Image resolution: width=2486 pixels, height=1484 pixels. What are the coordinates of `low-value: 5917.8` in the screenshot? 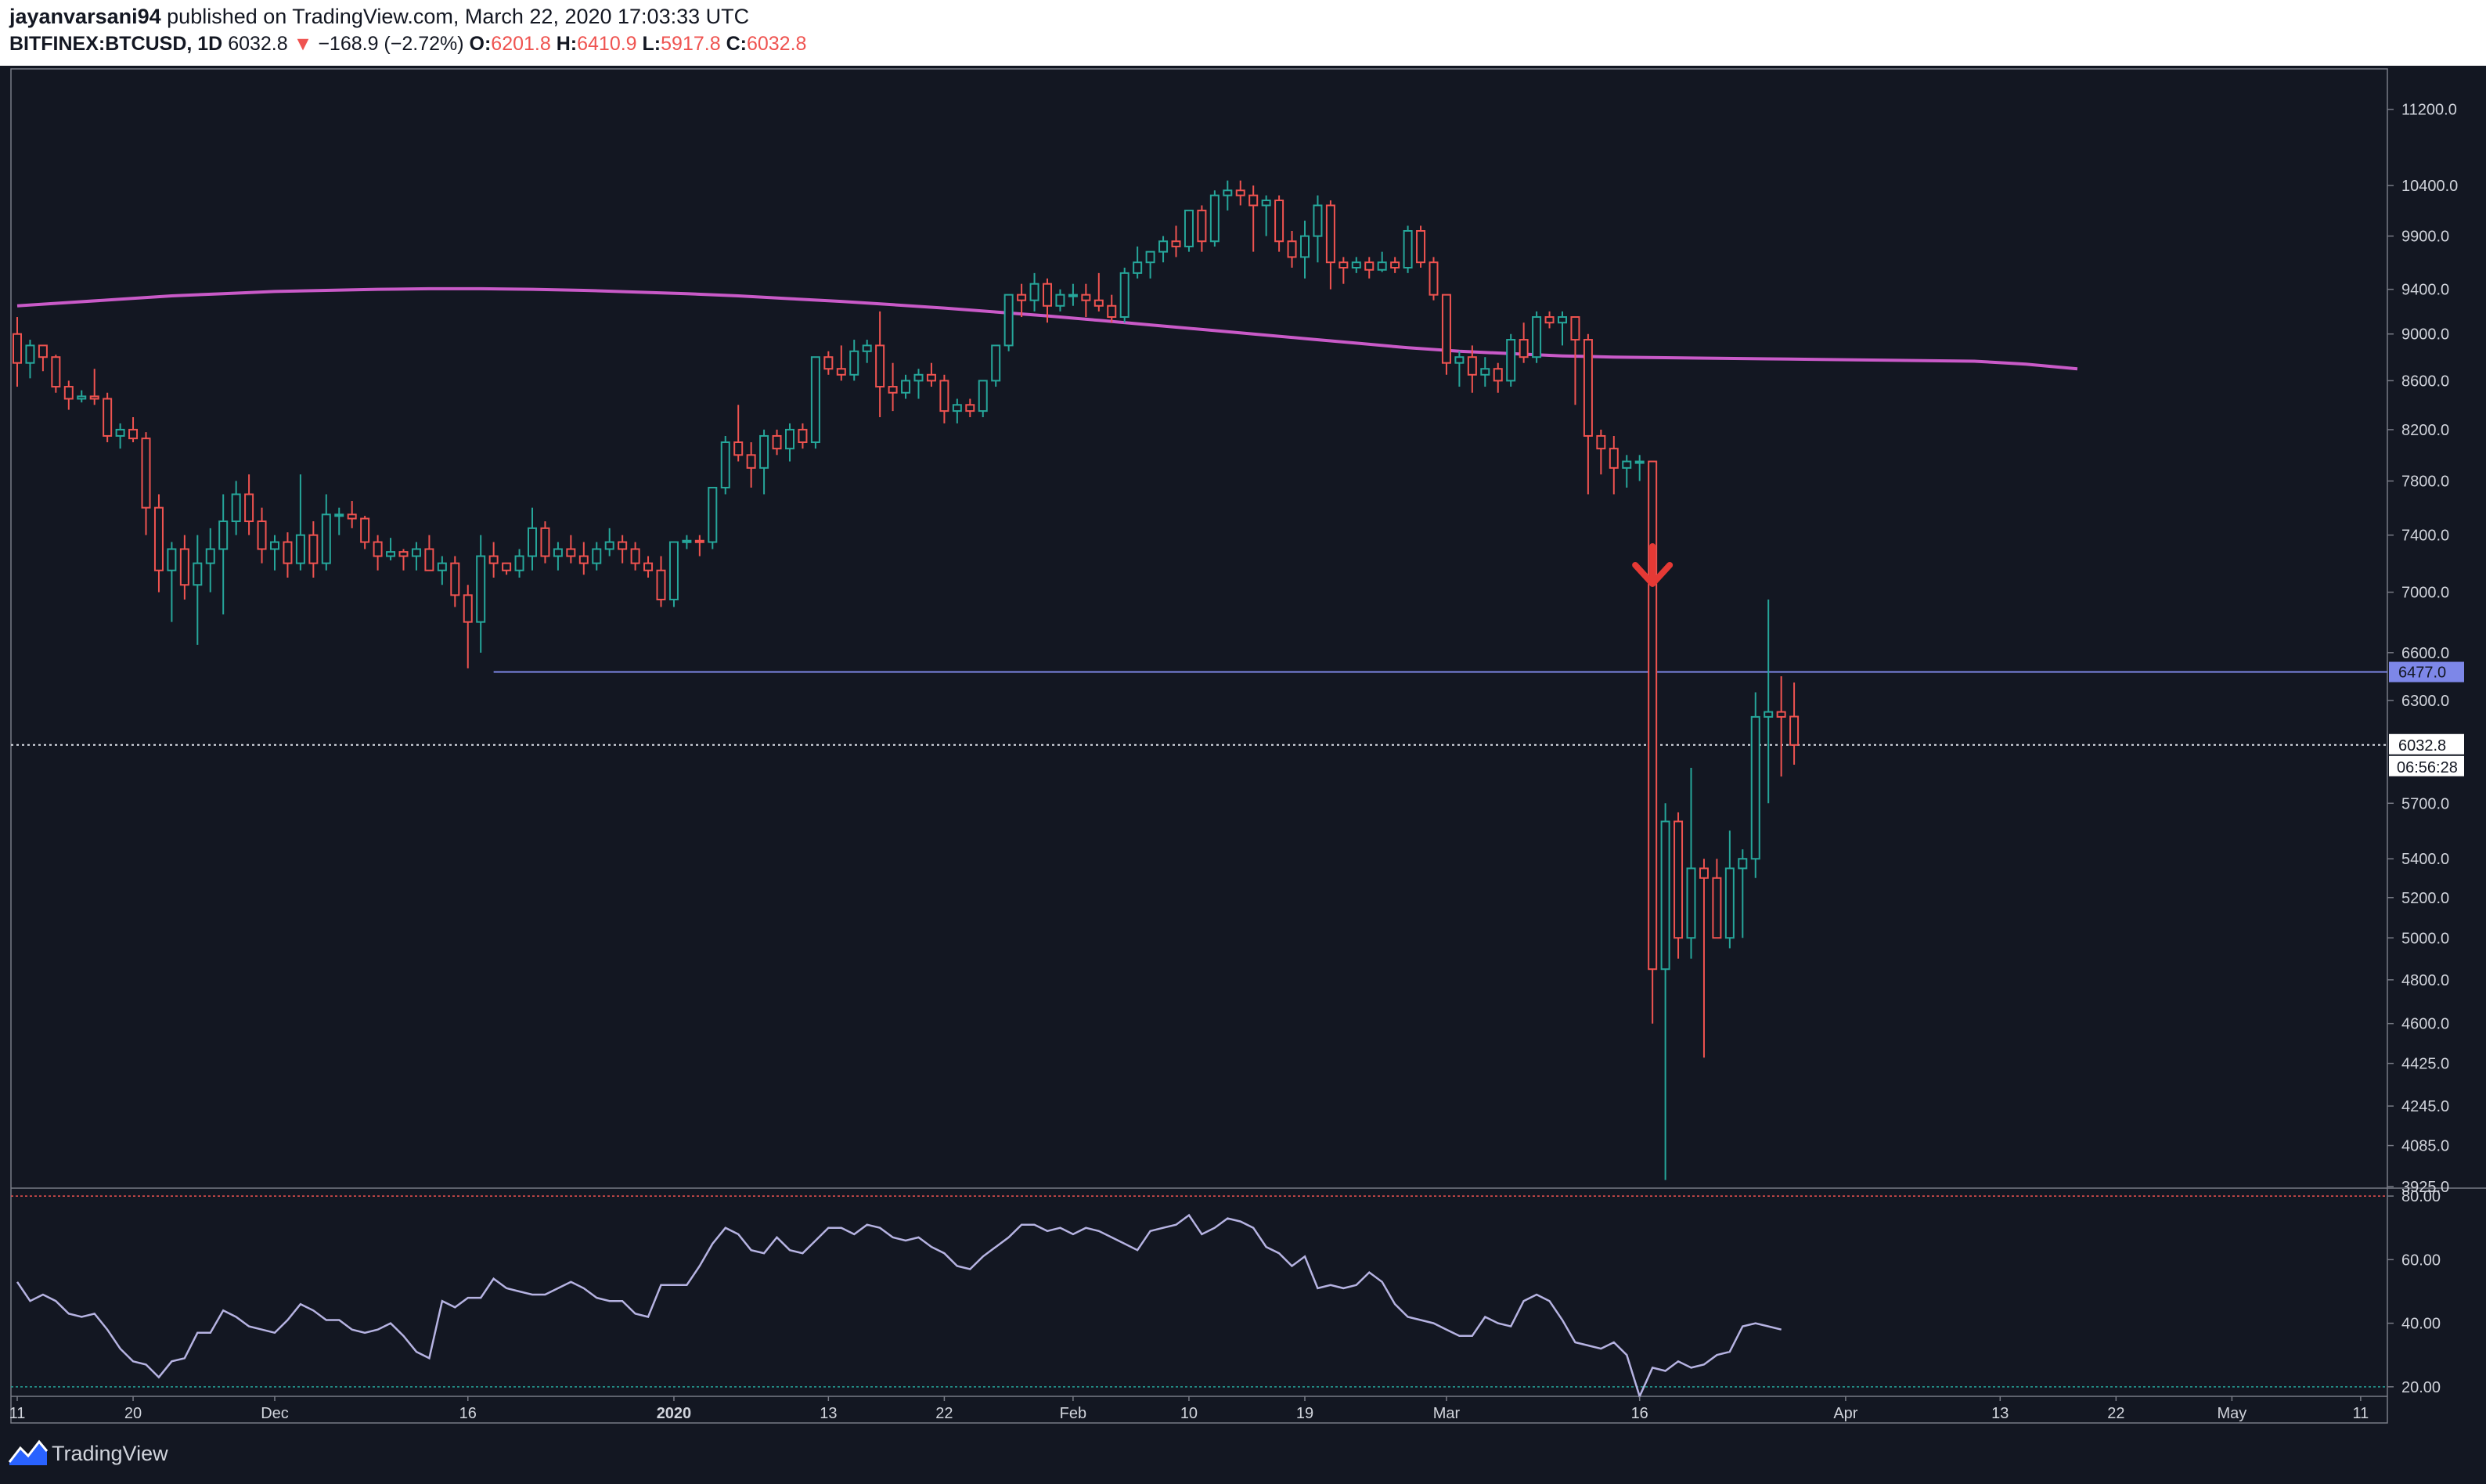 It's located at (691, 44).